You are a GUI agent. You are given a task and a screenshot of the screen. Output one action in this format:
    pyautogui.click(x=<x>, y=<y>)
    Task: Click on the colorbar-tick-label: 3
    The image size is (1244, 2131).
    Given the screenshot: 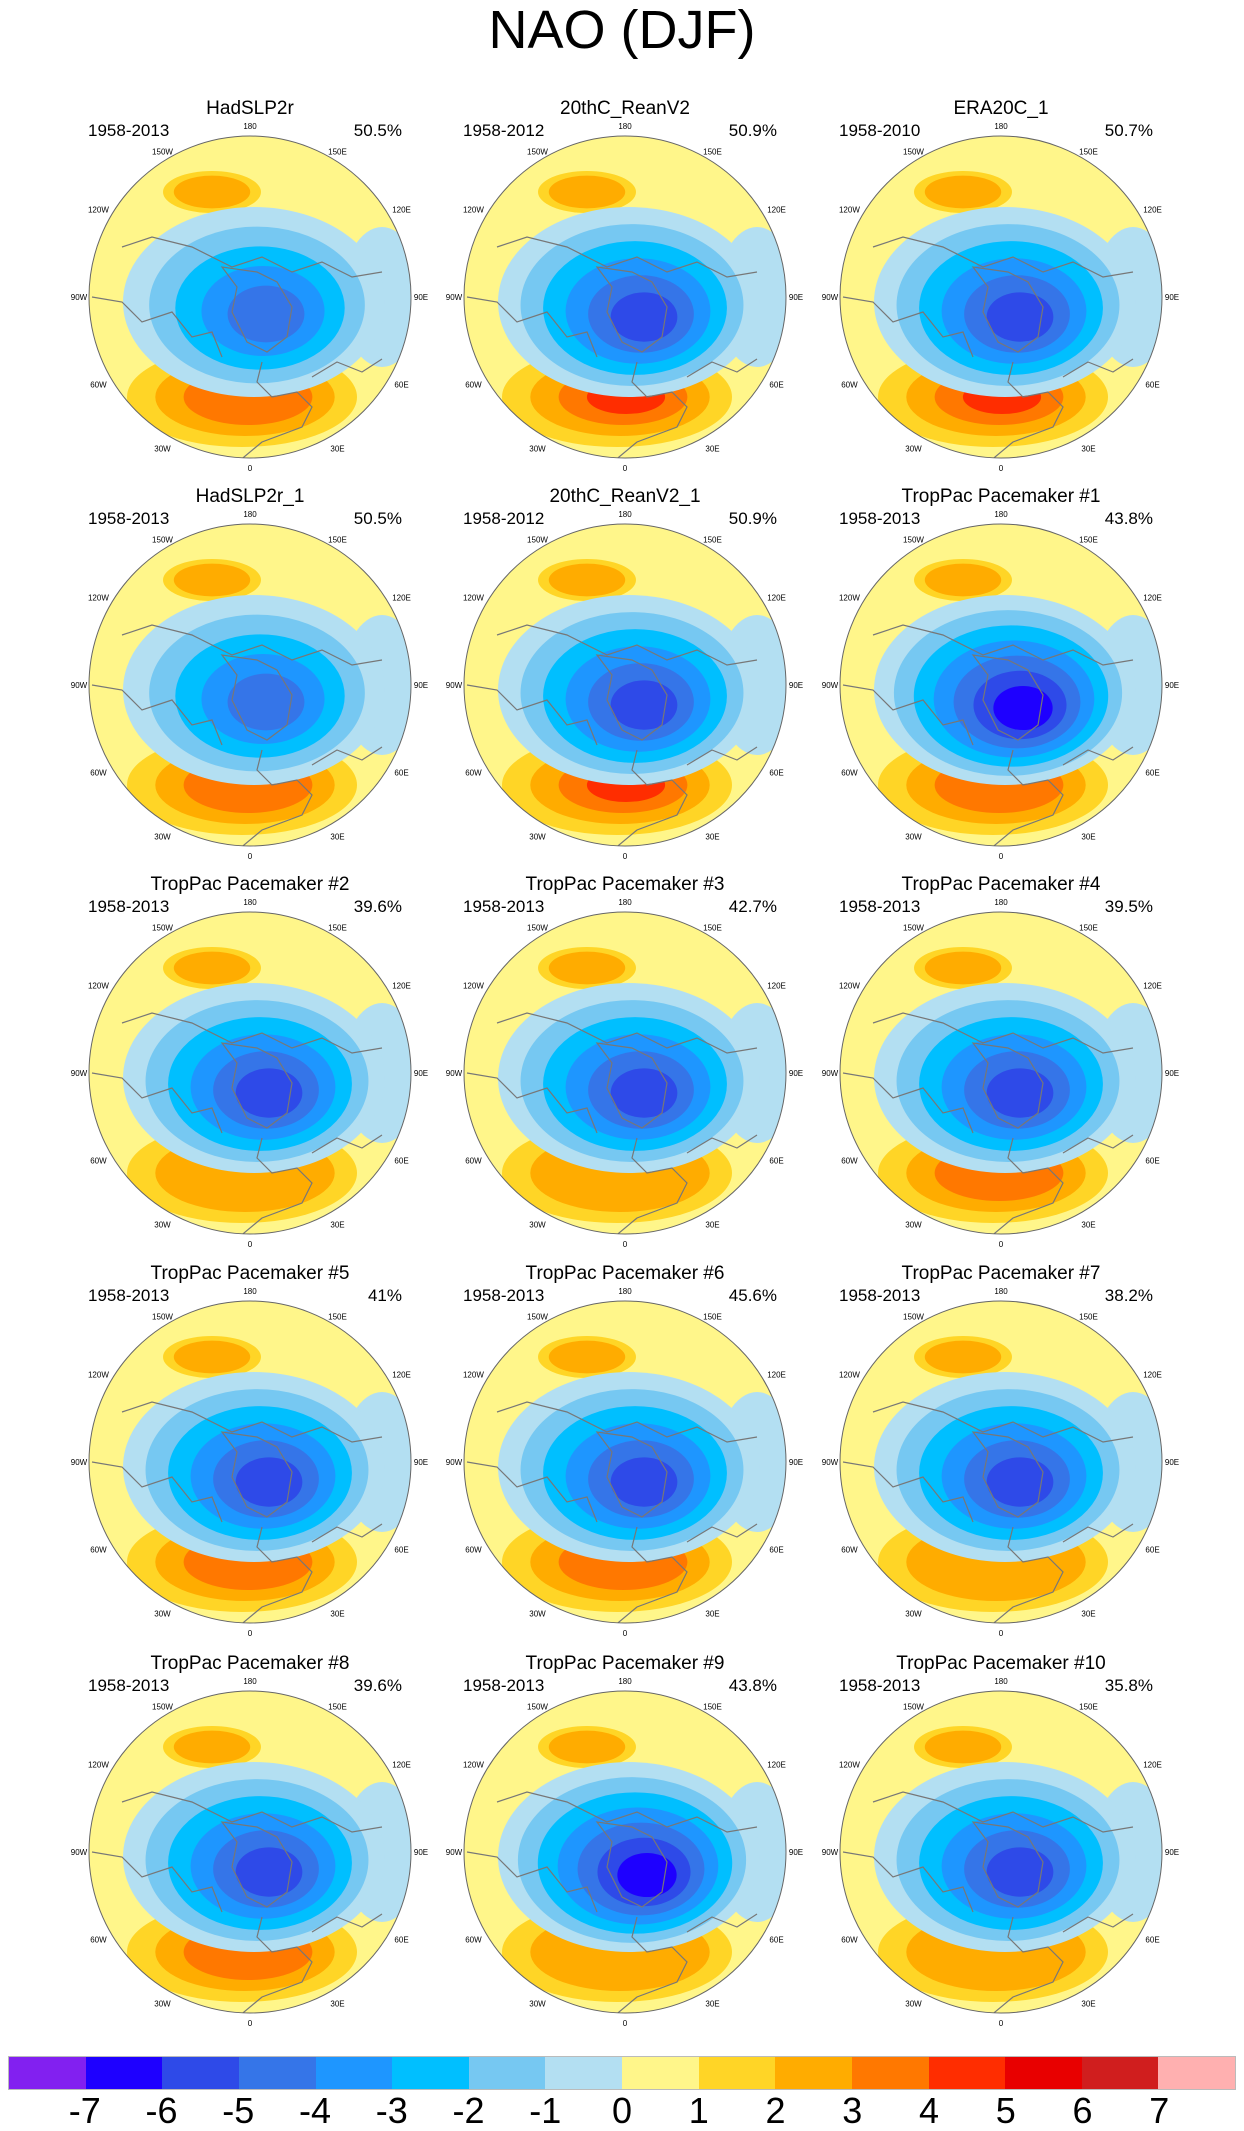 What is the action you would take?
    pyautogui.click(x=852, y=2110)
    